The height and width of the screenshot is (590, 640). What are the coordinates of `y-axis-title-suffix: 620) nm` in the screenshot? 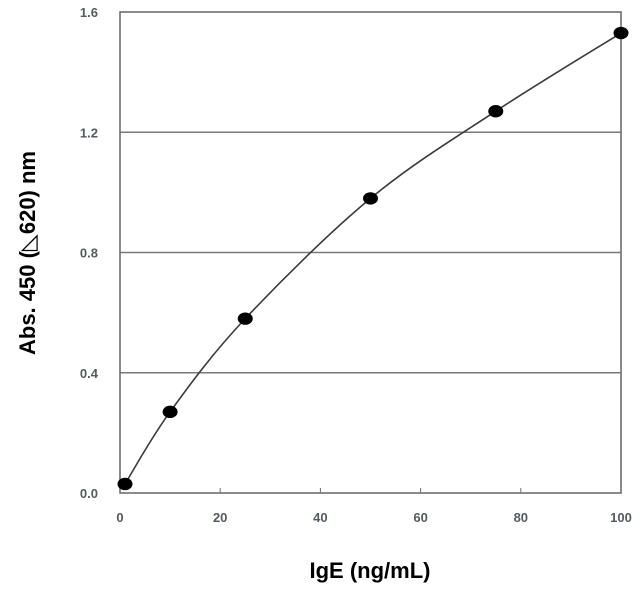 It's located at (27, 192).